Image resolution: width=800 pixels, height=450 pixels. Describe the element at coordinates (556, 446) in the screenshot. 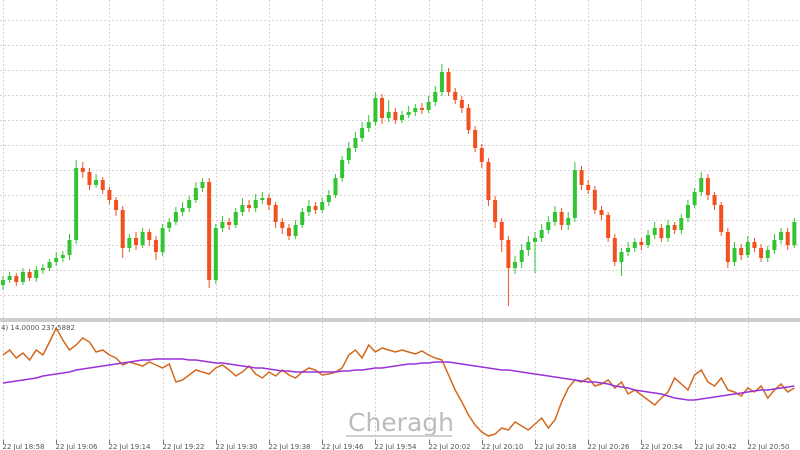

I see `x-tick-label: 22 Jul 20:18` at that location.